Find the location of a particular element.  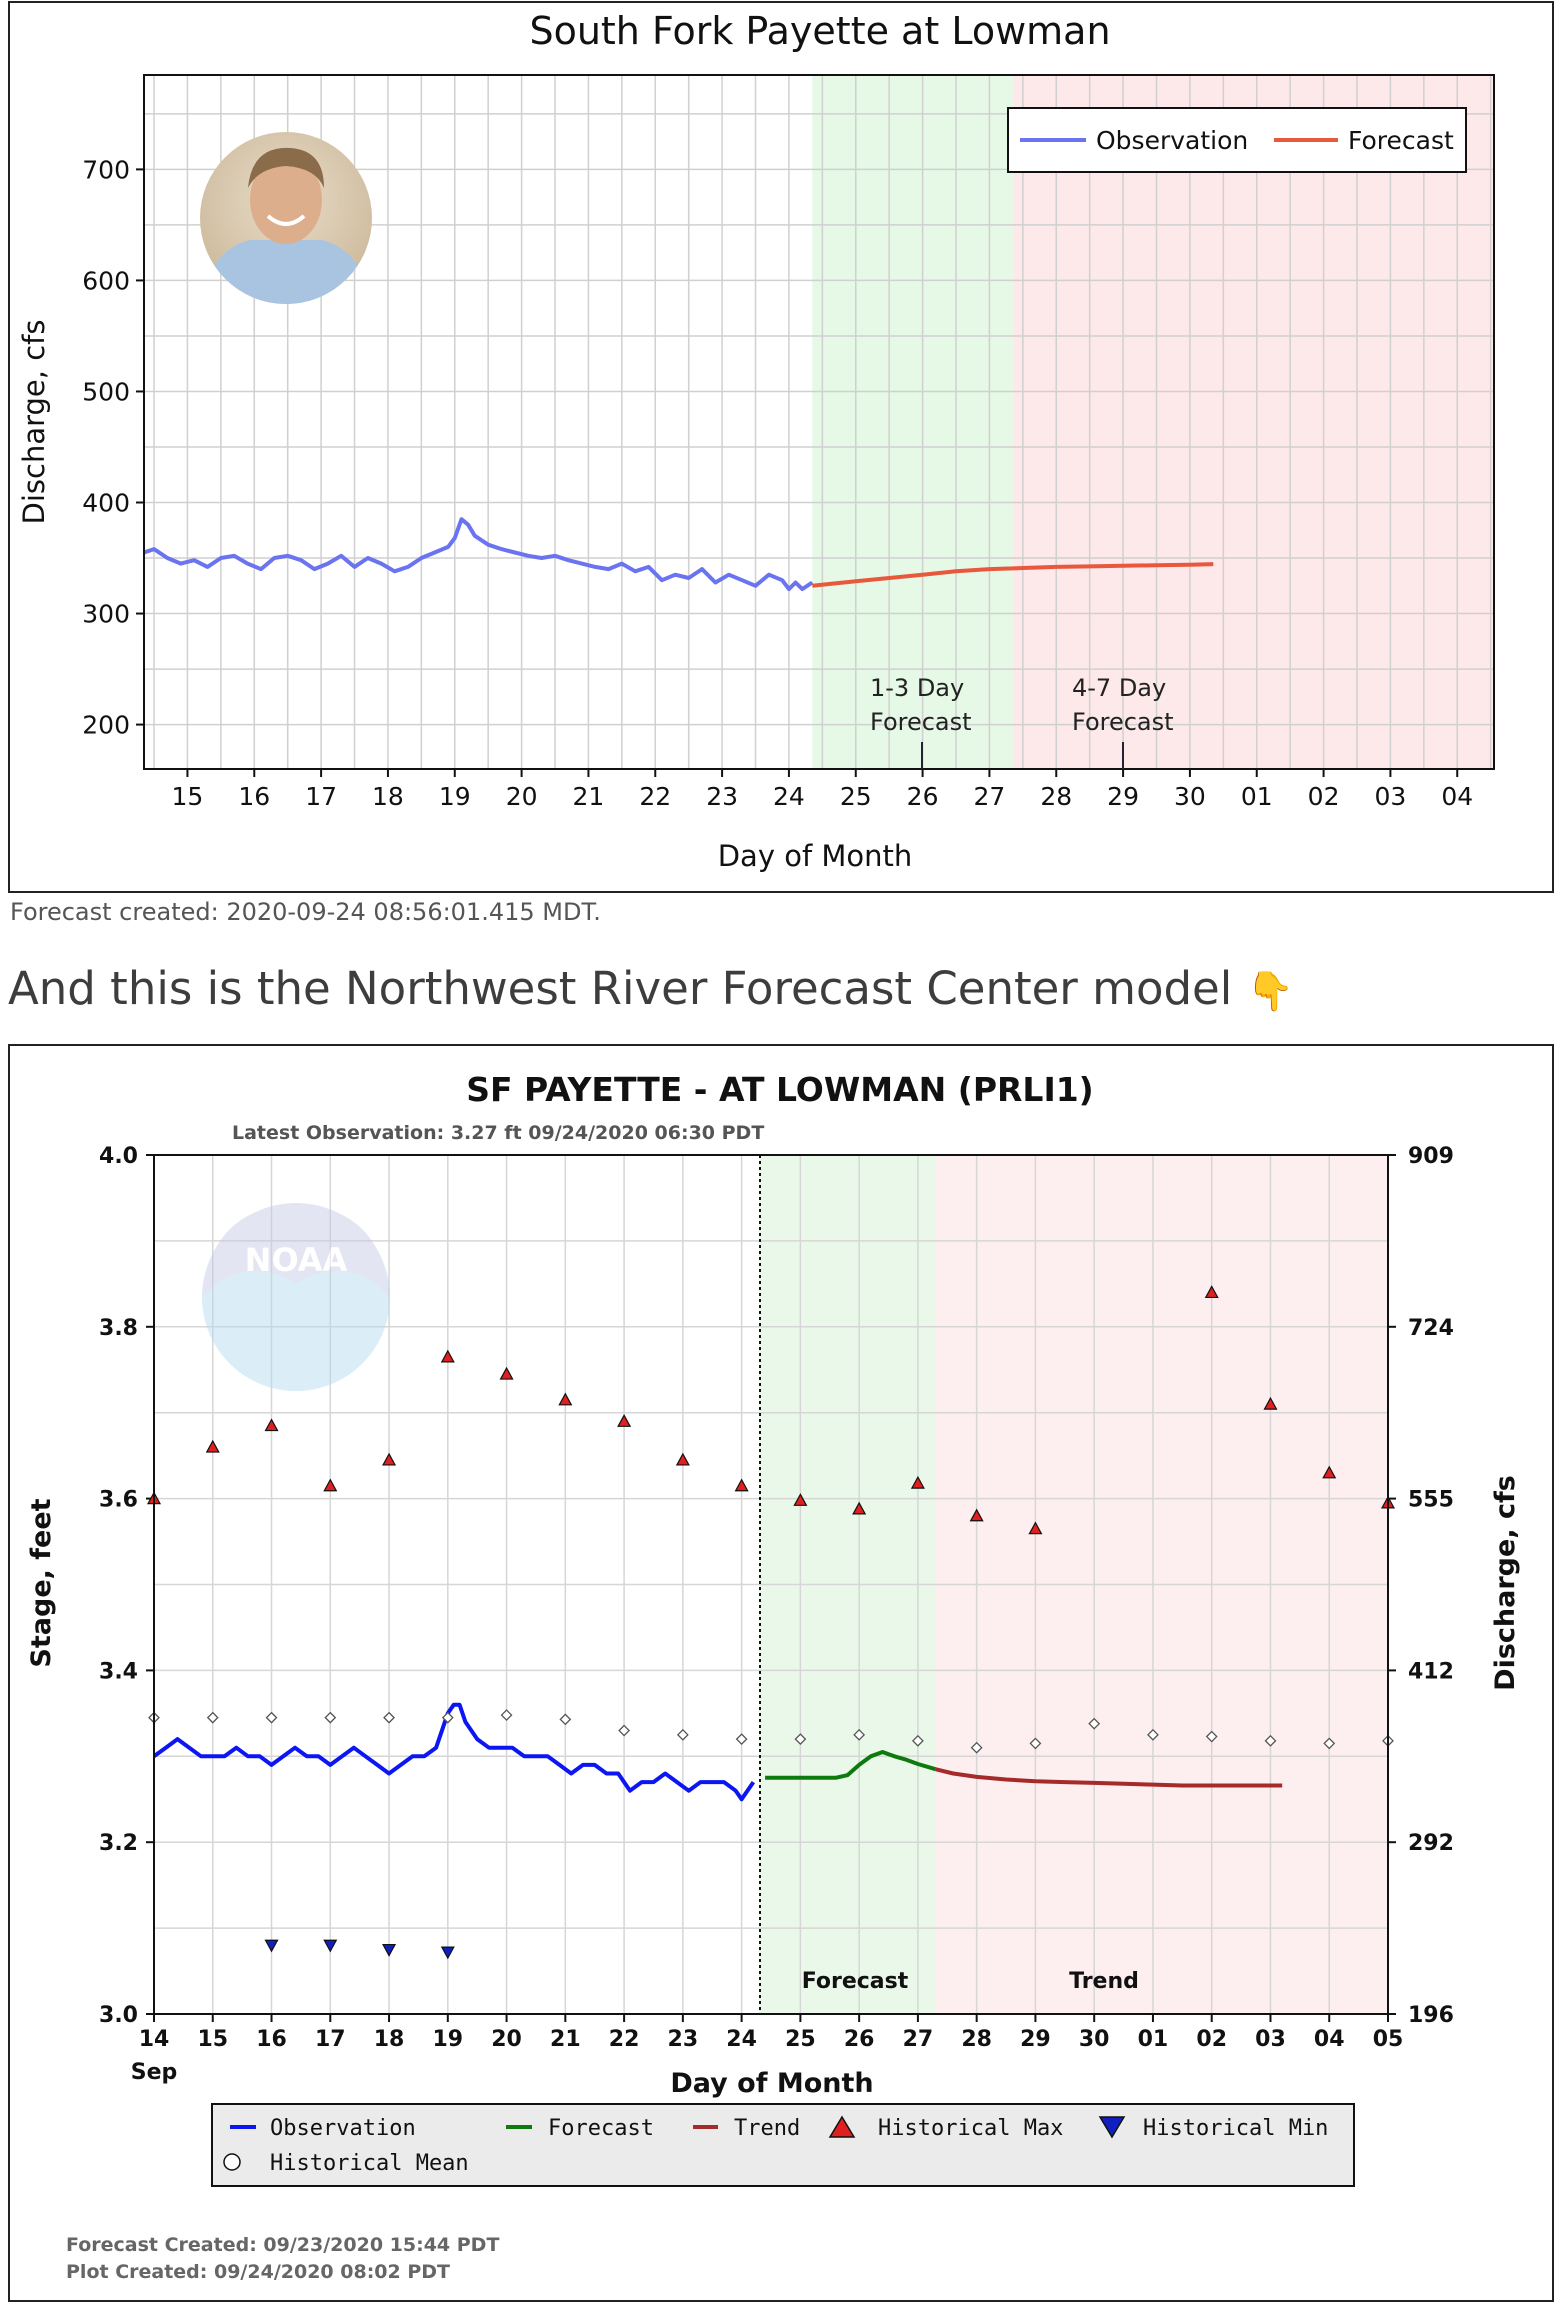

avatar is located at coordinates (286, 218).